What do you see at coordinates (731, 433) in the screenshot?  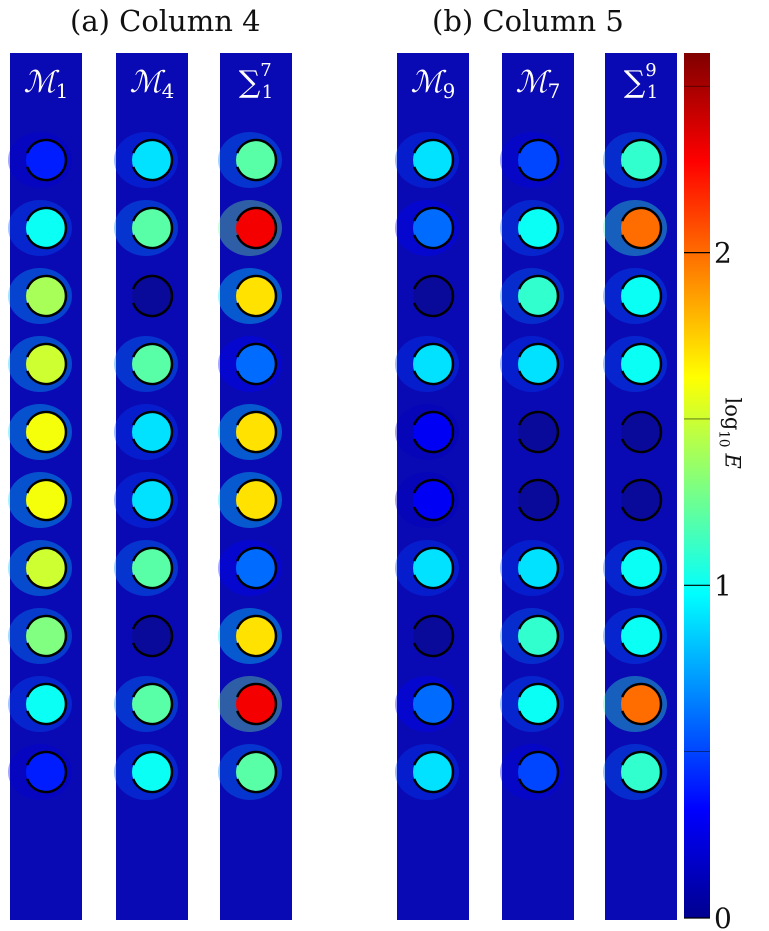 I see `svg-text:log10E: log10 E` at bounding box center [731, 433].